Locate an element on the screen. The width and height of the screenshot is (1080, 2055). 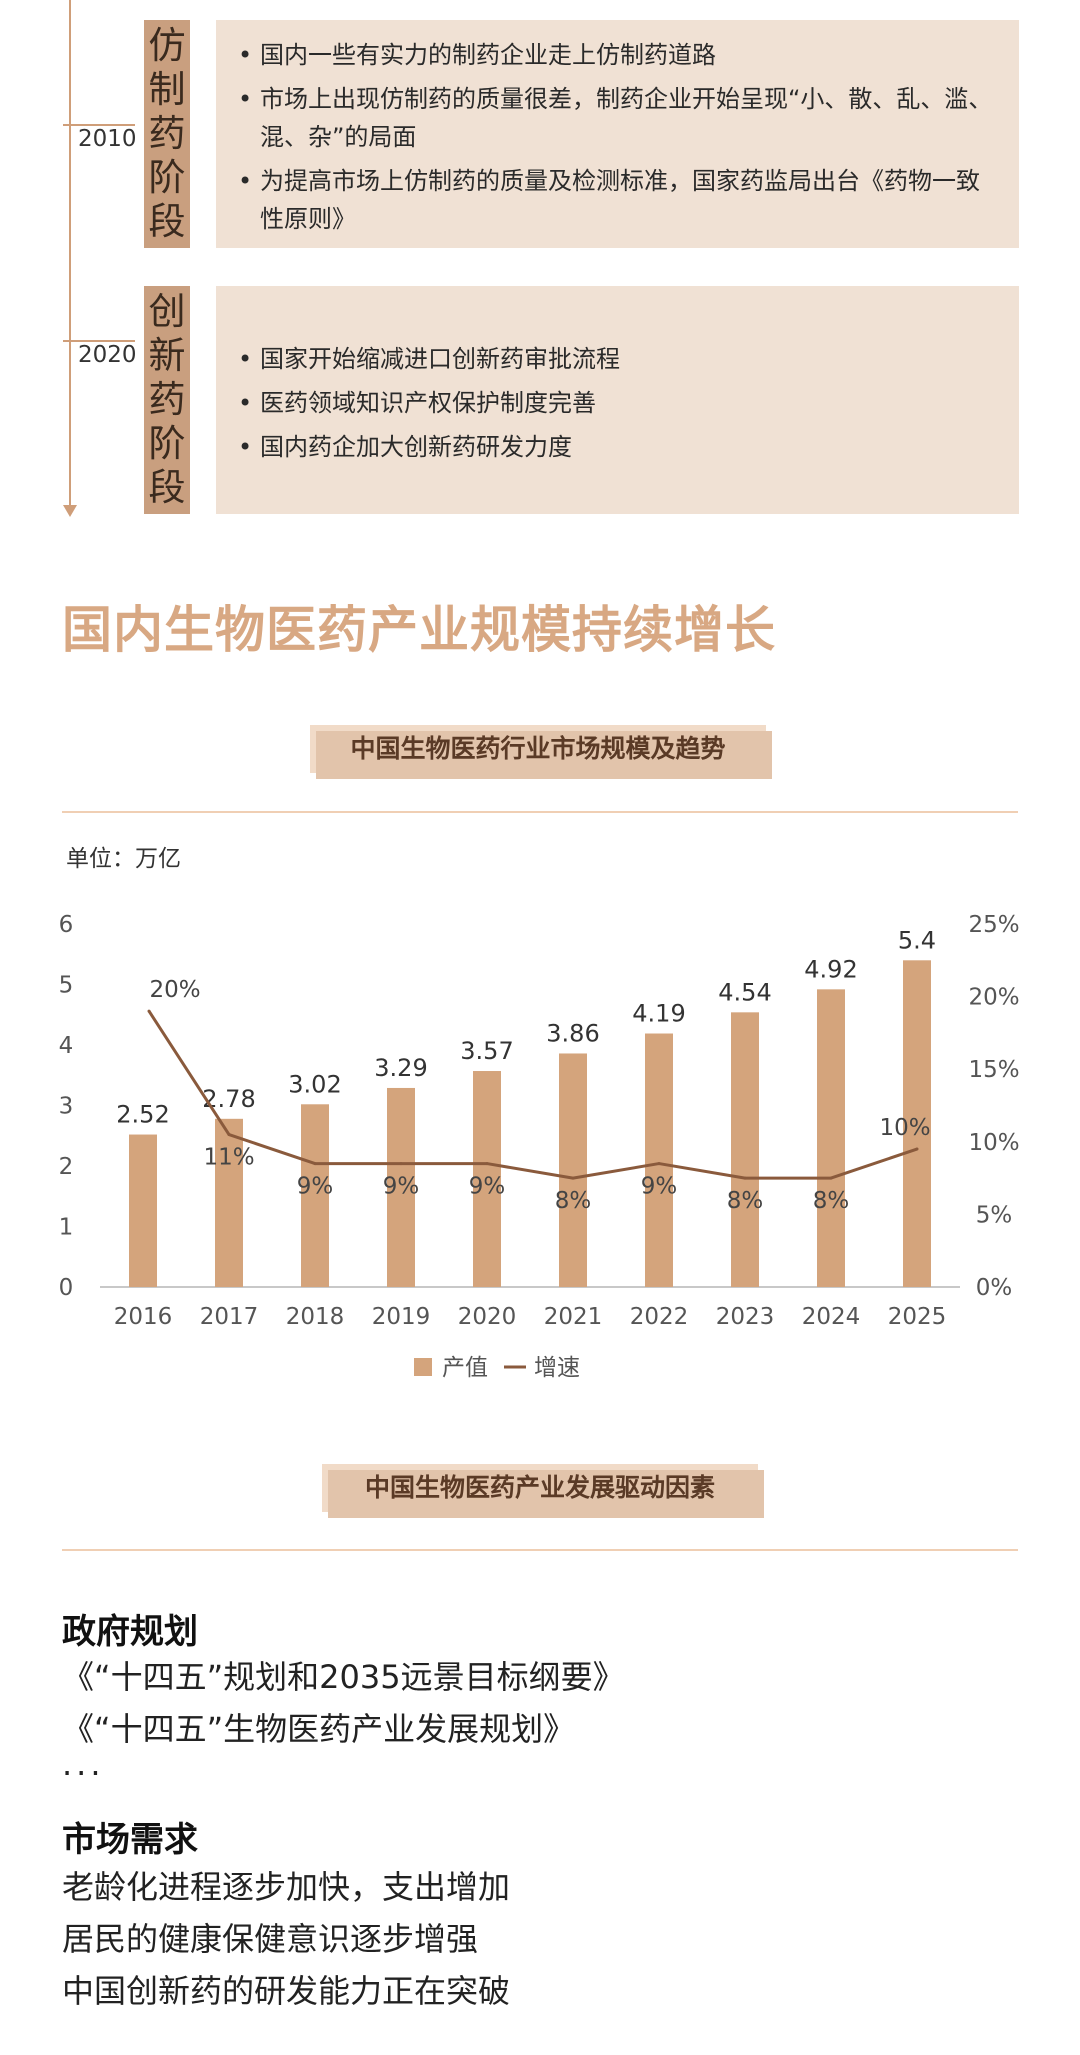
stage-label-char: 仿 is located at coordinates (167, 45).